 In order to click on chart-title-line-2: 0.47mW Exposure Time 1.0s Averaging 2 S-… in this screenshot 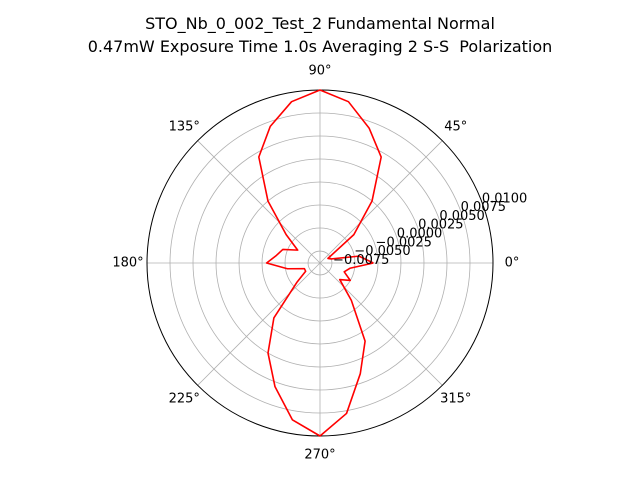, I will do `click(320, 46)`.